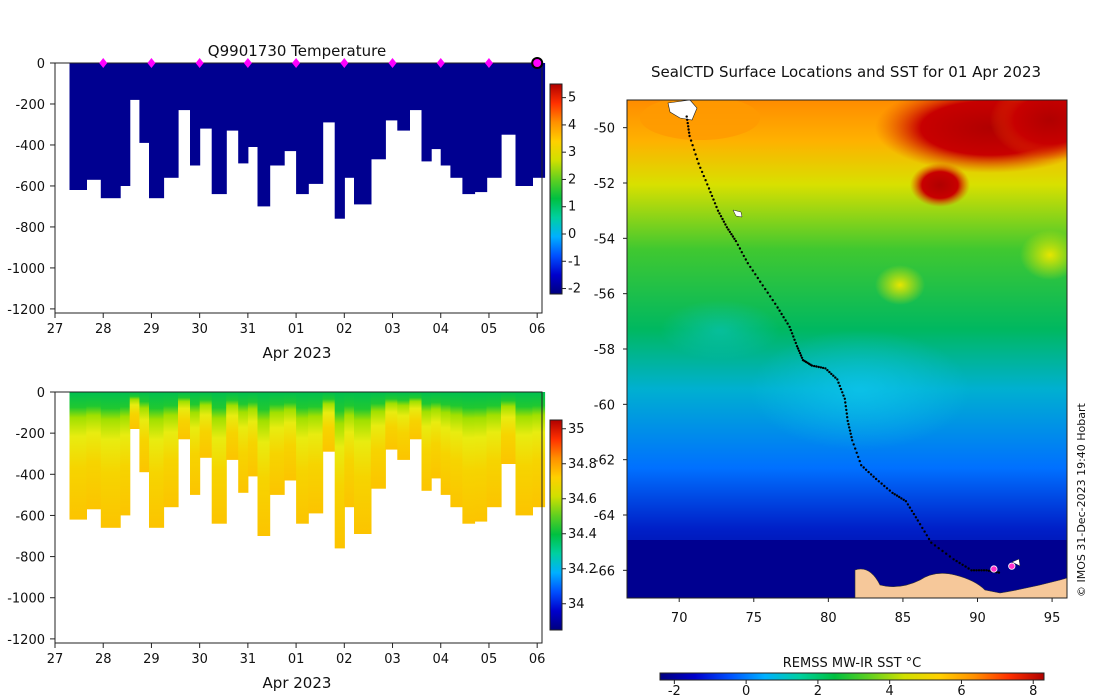 Image resolution: width=1100 pixels, height=700 pixels. Describe the element at coordinates (582, 534) in the screenshot. I see `salinity-colorbar-tick-label: 34.4` at that location.